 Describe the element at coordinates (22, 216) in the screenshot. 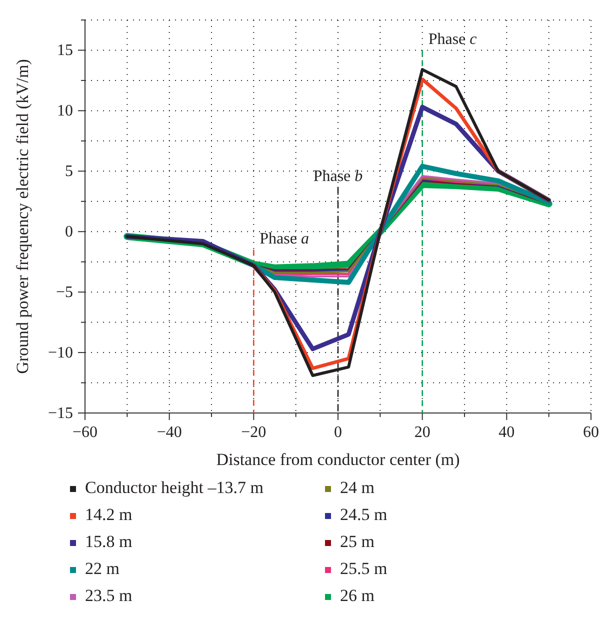

I see `y-axis-title: Ground power frequency electric field (kV/m)` at that location.